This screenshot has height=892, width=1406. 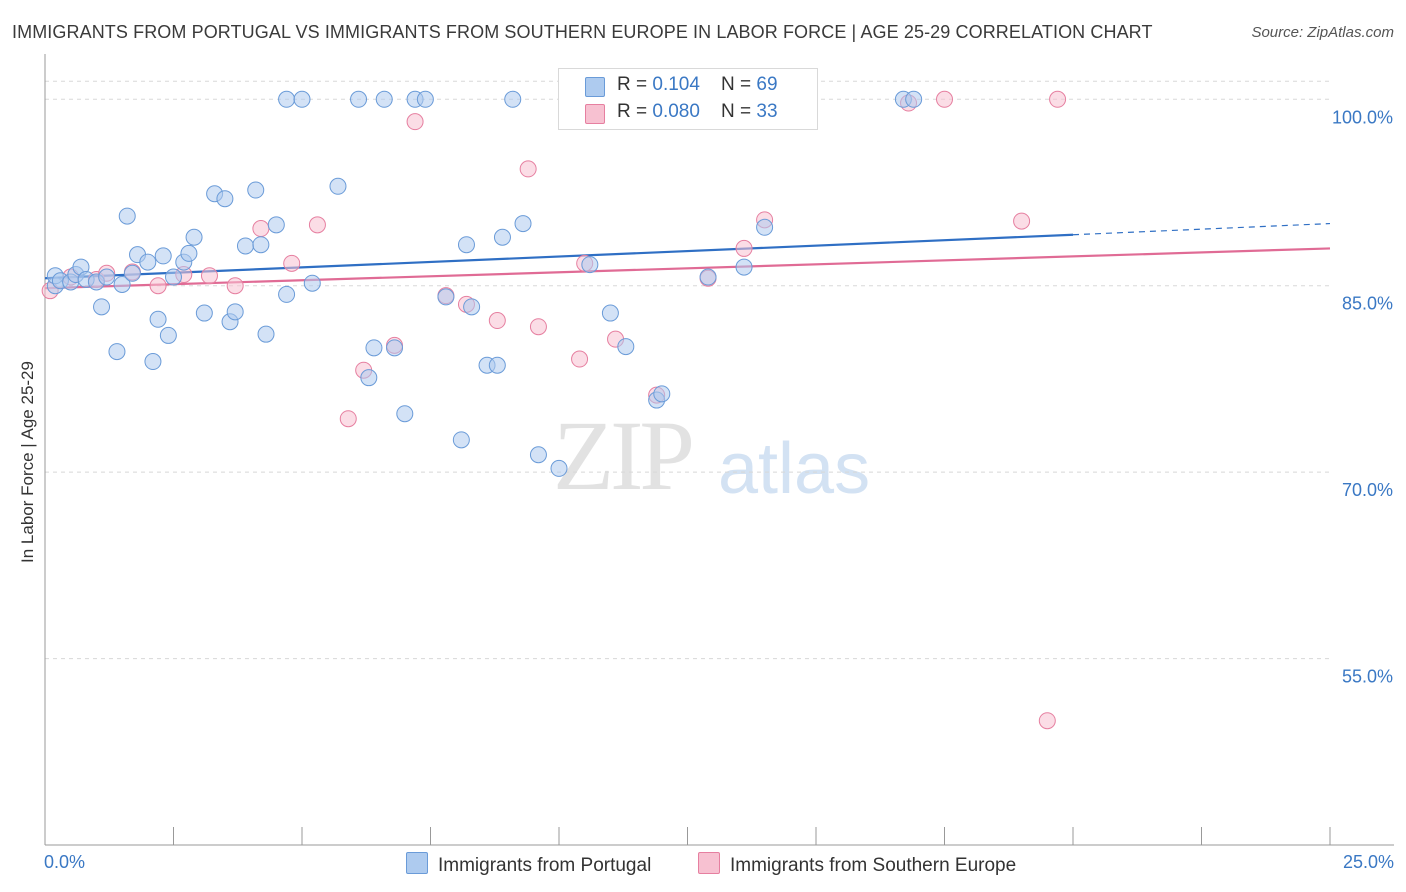 I want to click on y-tick-label: 70.0%, so click(x=1367, y=490).